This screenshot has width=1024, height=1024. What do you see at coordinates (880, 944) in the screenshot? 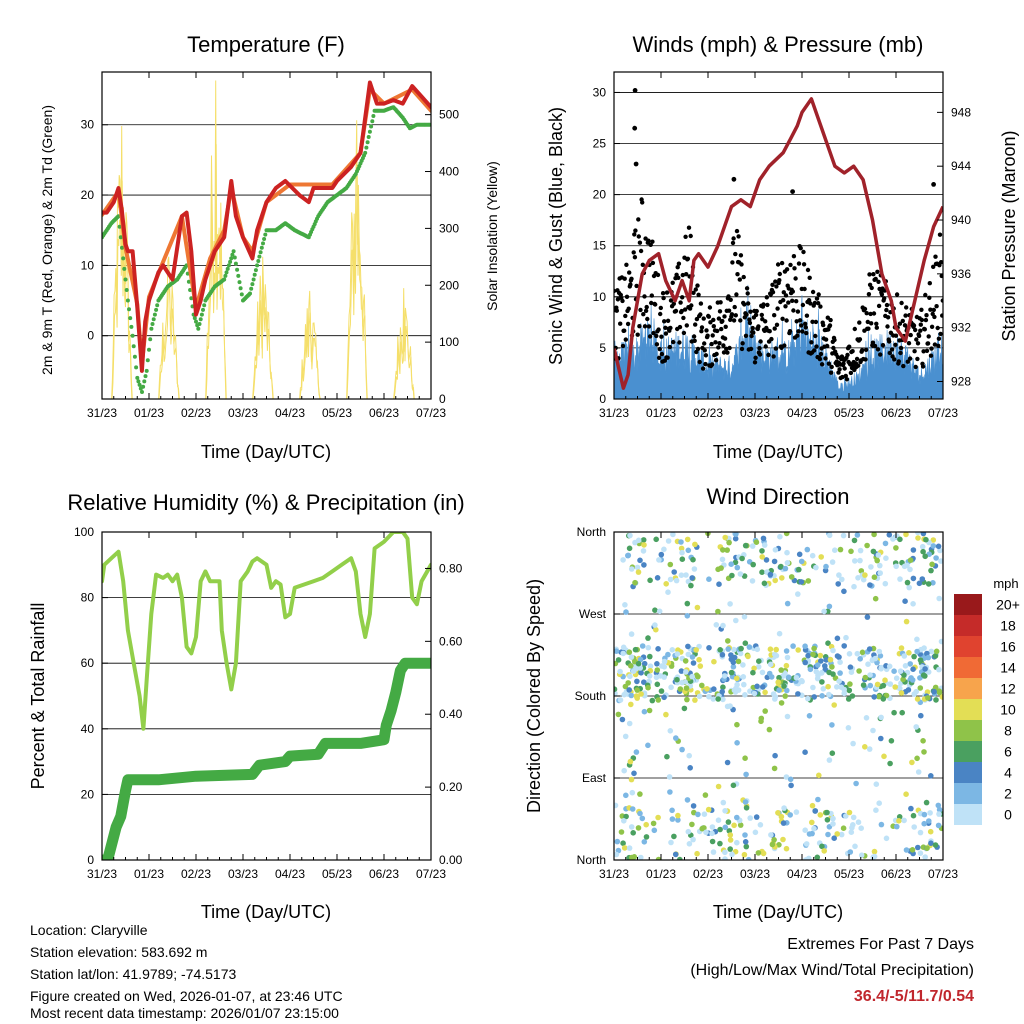
I see `extremes-title: Extremes For Past 7 Days` at bounding box center [880, 944].